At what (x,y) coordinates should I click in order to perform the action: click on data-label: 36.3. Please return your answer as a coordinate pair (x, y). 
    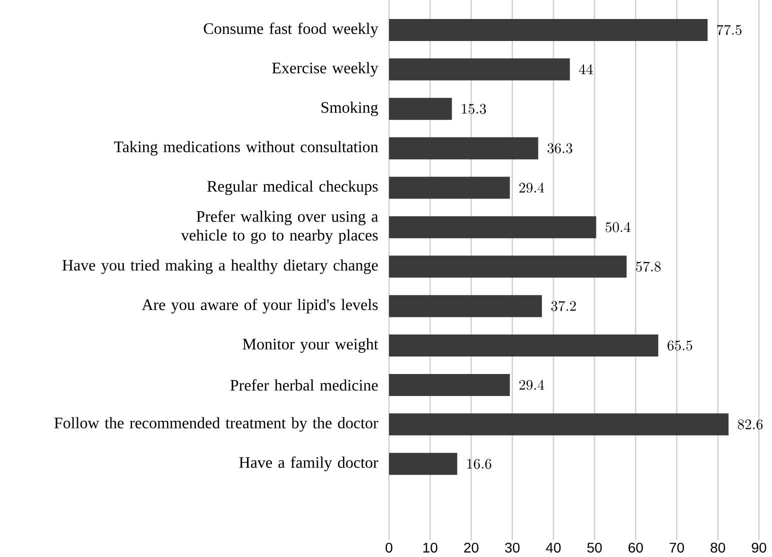
    Looking at the image, I should click on (560, 148).